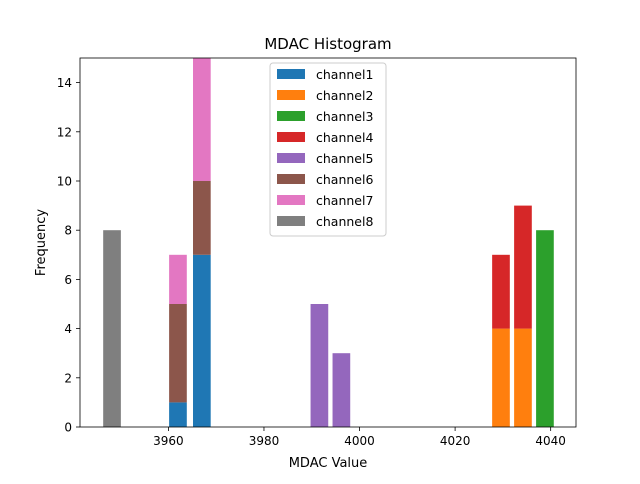 The image size is (640, 484). What do you see at coordinates (550, 441) in the screenshot?
I see `x-tick-label: 4040` at bounding box center [550, 441].